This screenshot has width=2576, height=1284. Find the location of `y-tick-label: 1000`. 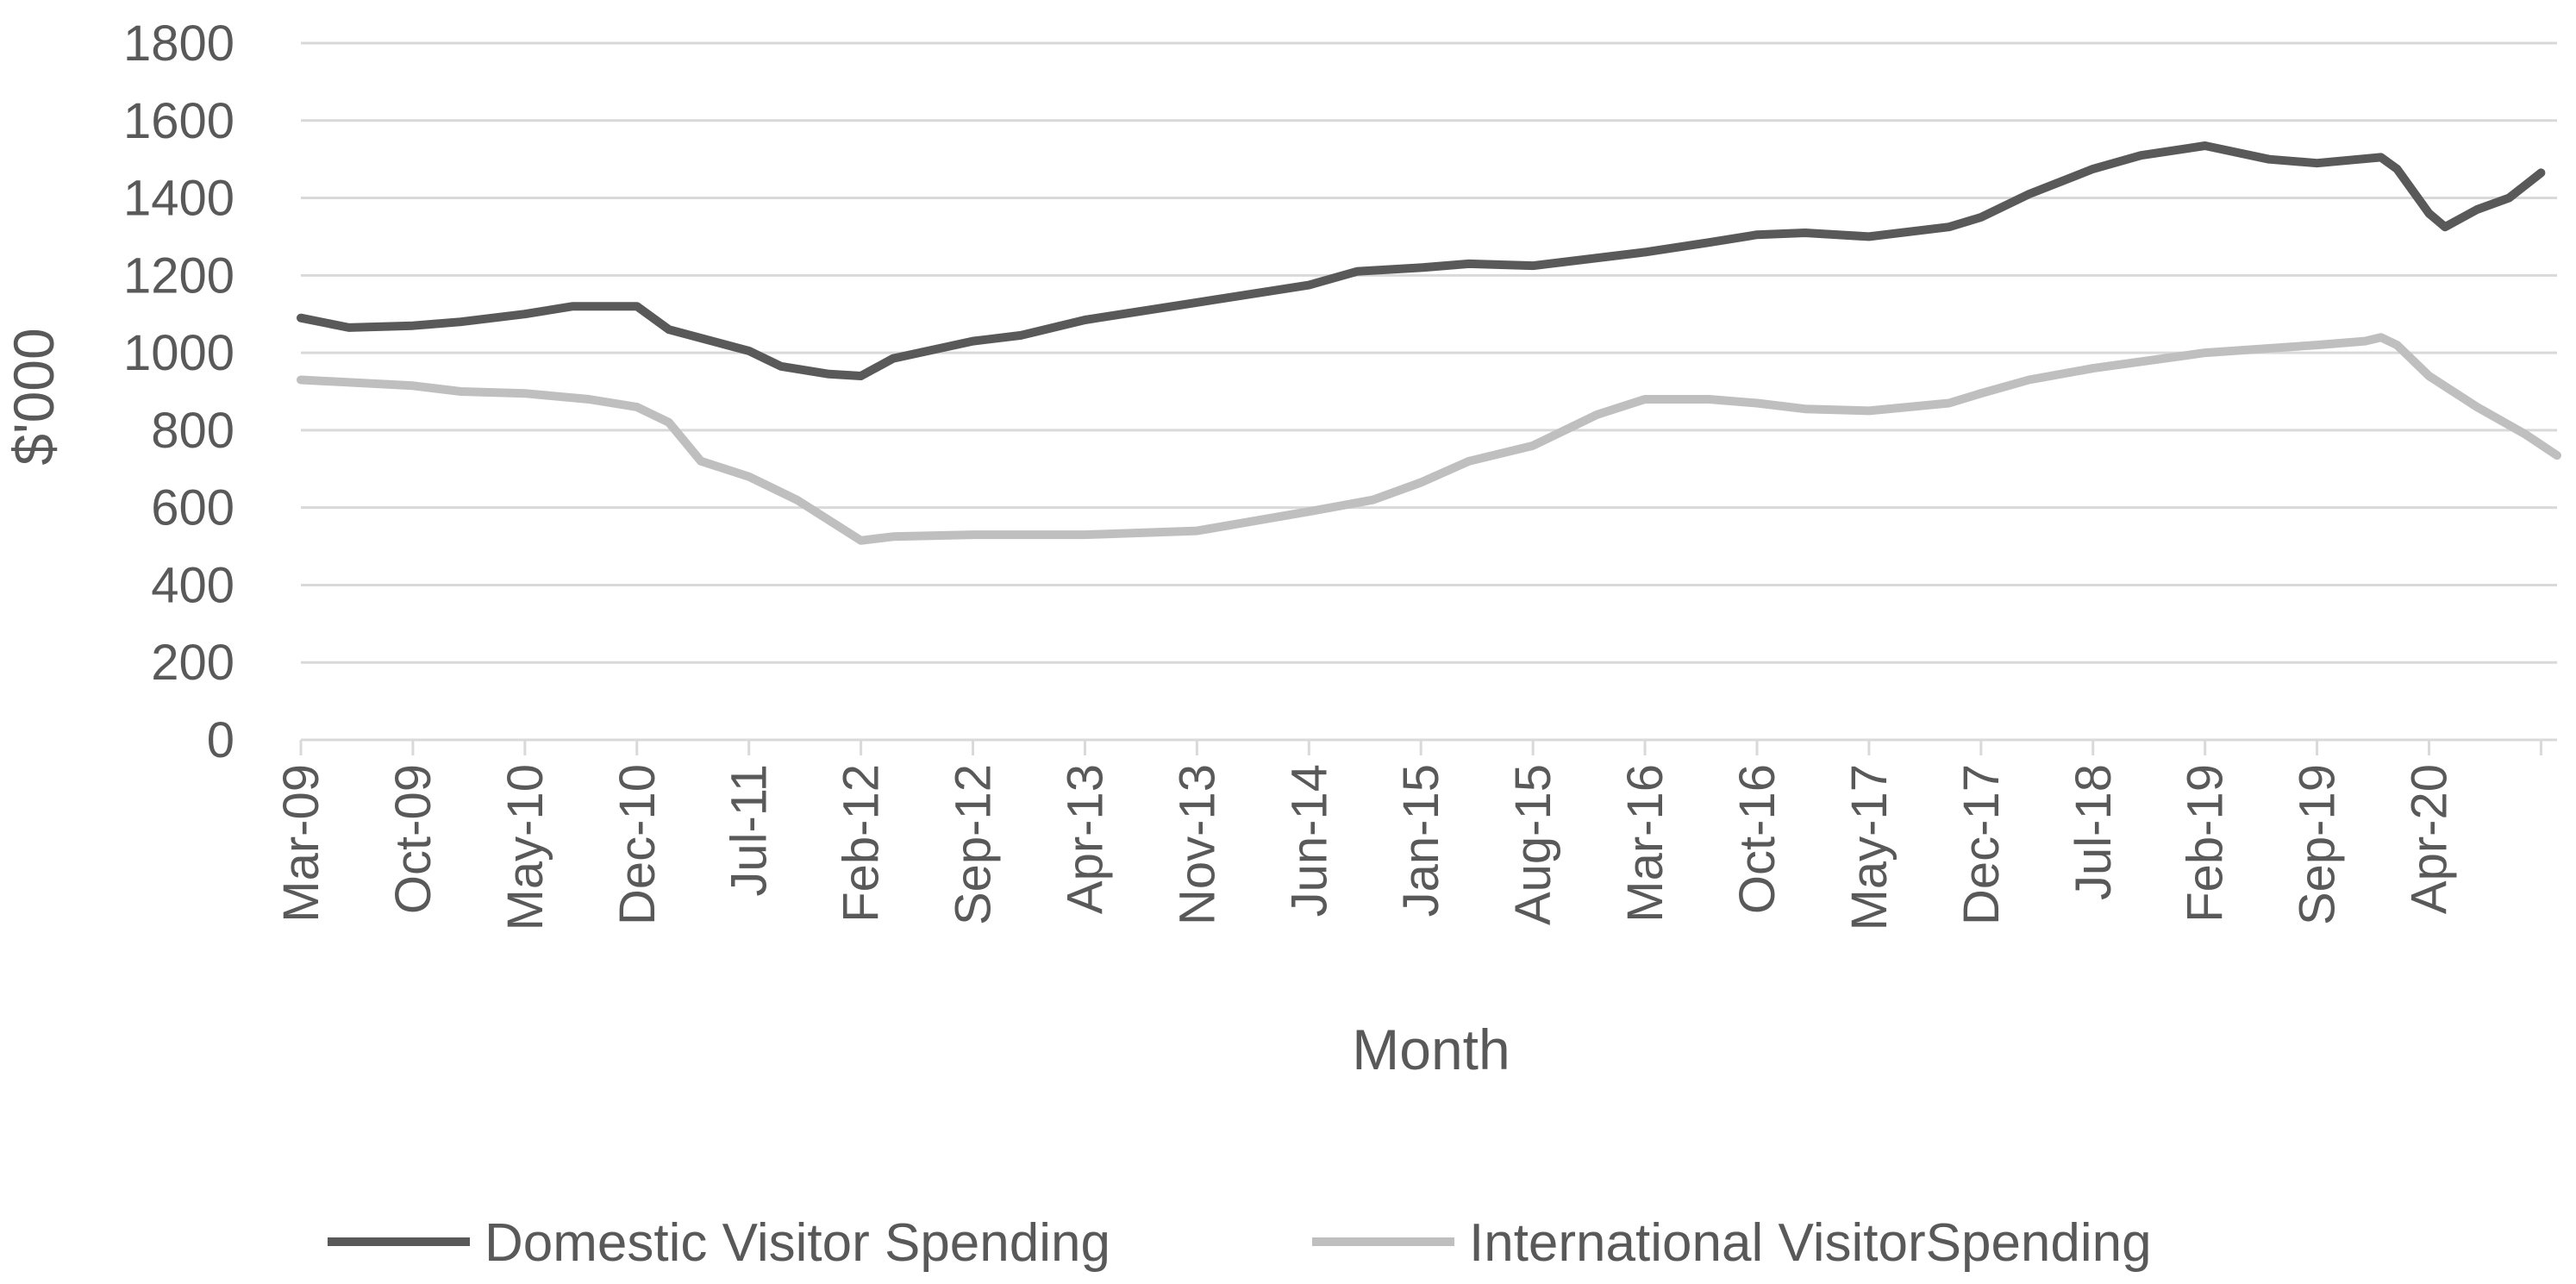

y-tick-label: 1000 is located at coordinates (178, 353).